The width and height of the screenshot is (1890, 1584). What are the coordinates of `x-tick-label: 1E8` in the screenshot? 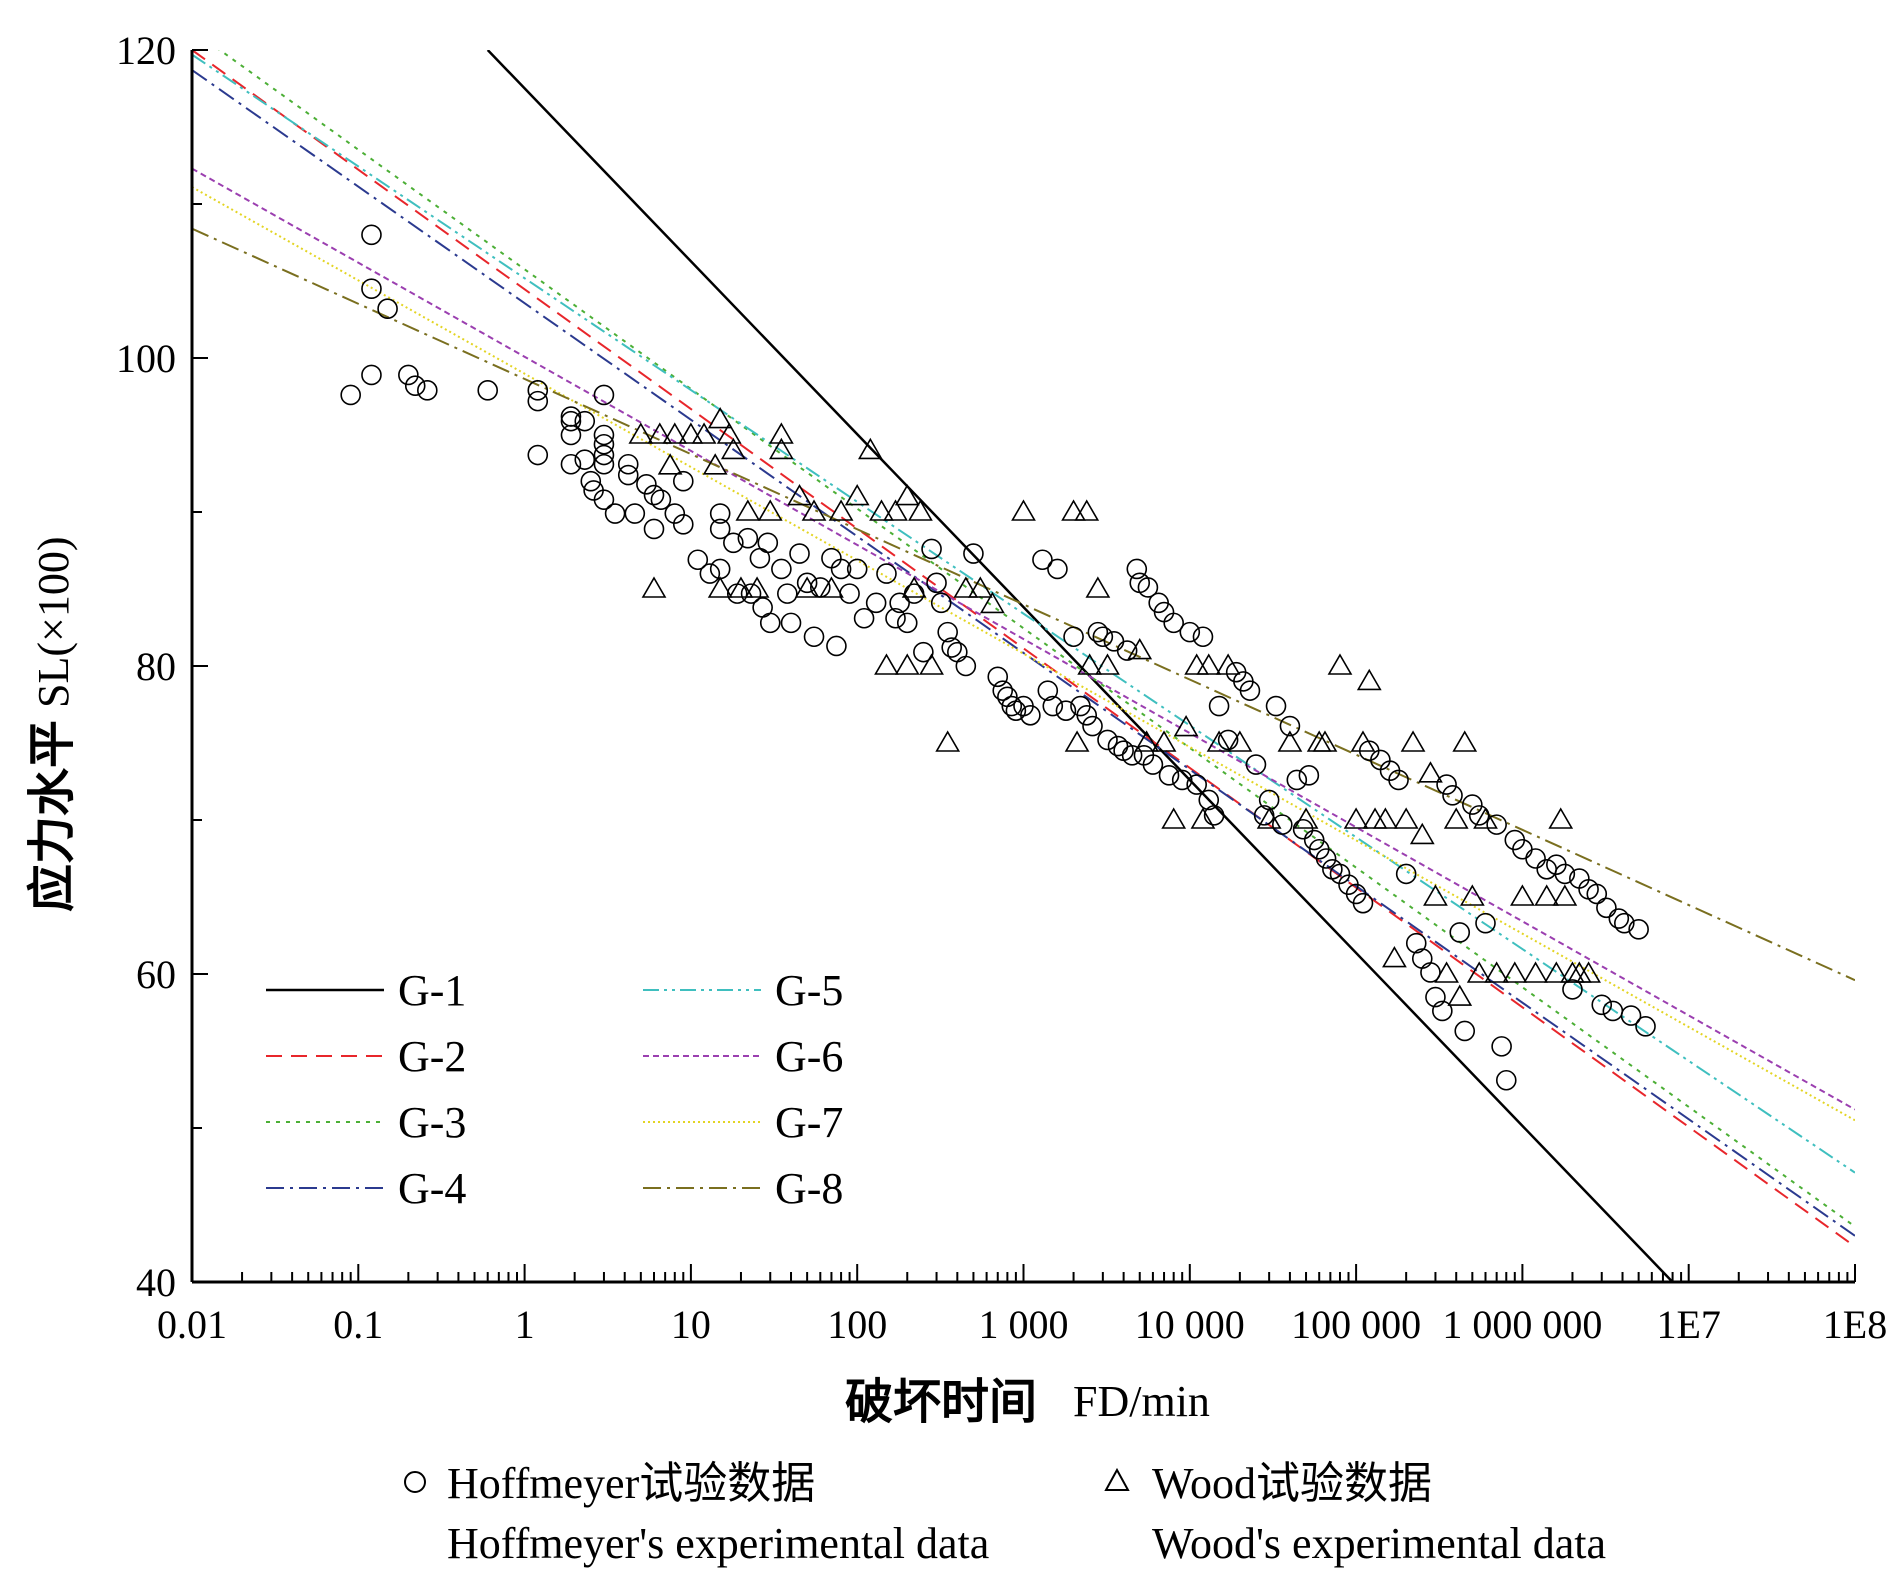 It's located at (1855, 1324).